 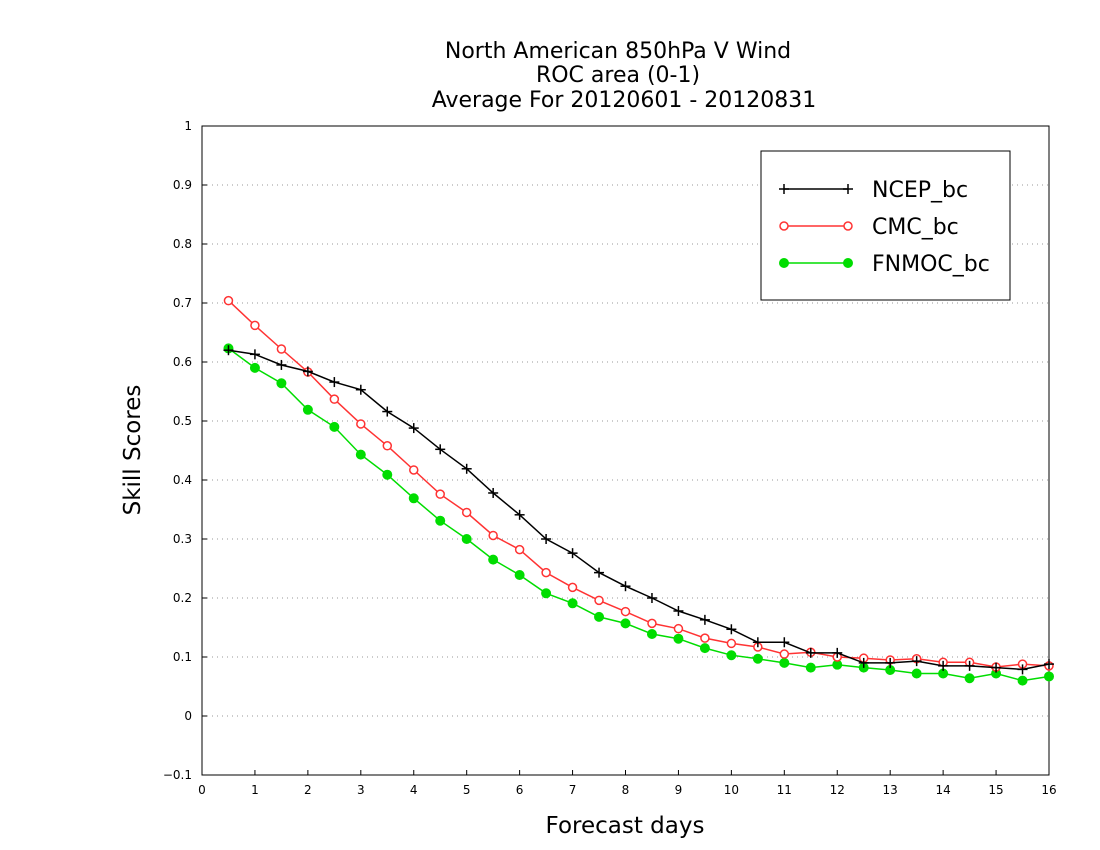 What do you see at coordinates (467, 790) in the screenshot?
I see `x-tick-label: 5` at bounding box center [467, 790].